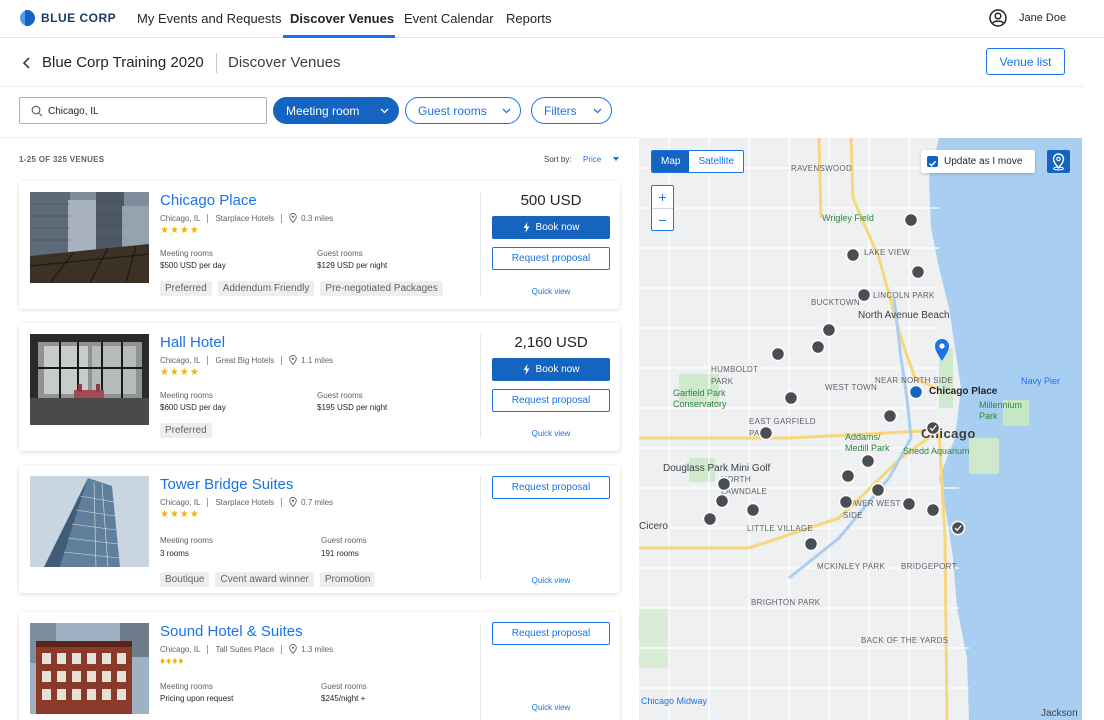 This screenshot has width=1104, height=720. What do you see at coordinates (1043, 18) in the screenshot?
I see `user-name: Jane Doe` at bounding box center [1043, 18].